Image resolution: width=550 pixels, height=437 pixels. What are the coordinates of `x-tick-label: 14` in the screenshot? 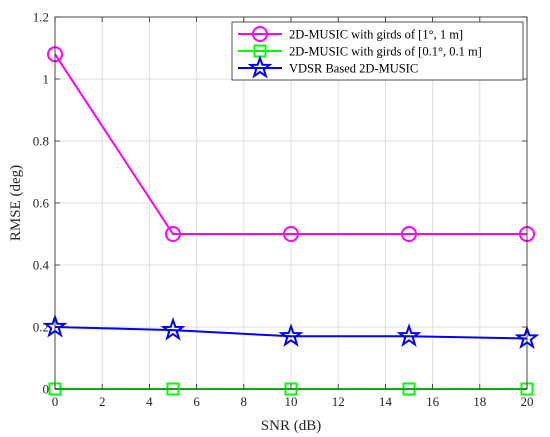 It's located at (386, 401).